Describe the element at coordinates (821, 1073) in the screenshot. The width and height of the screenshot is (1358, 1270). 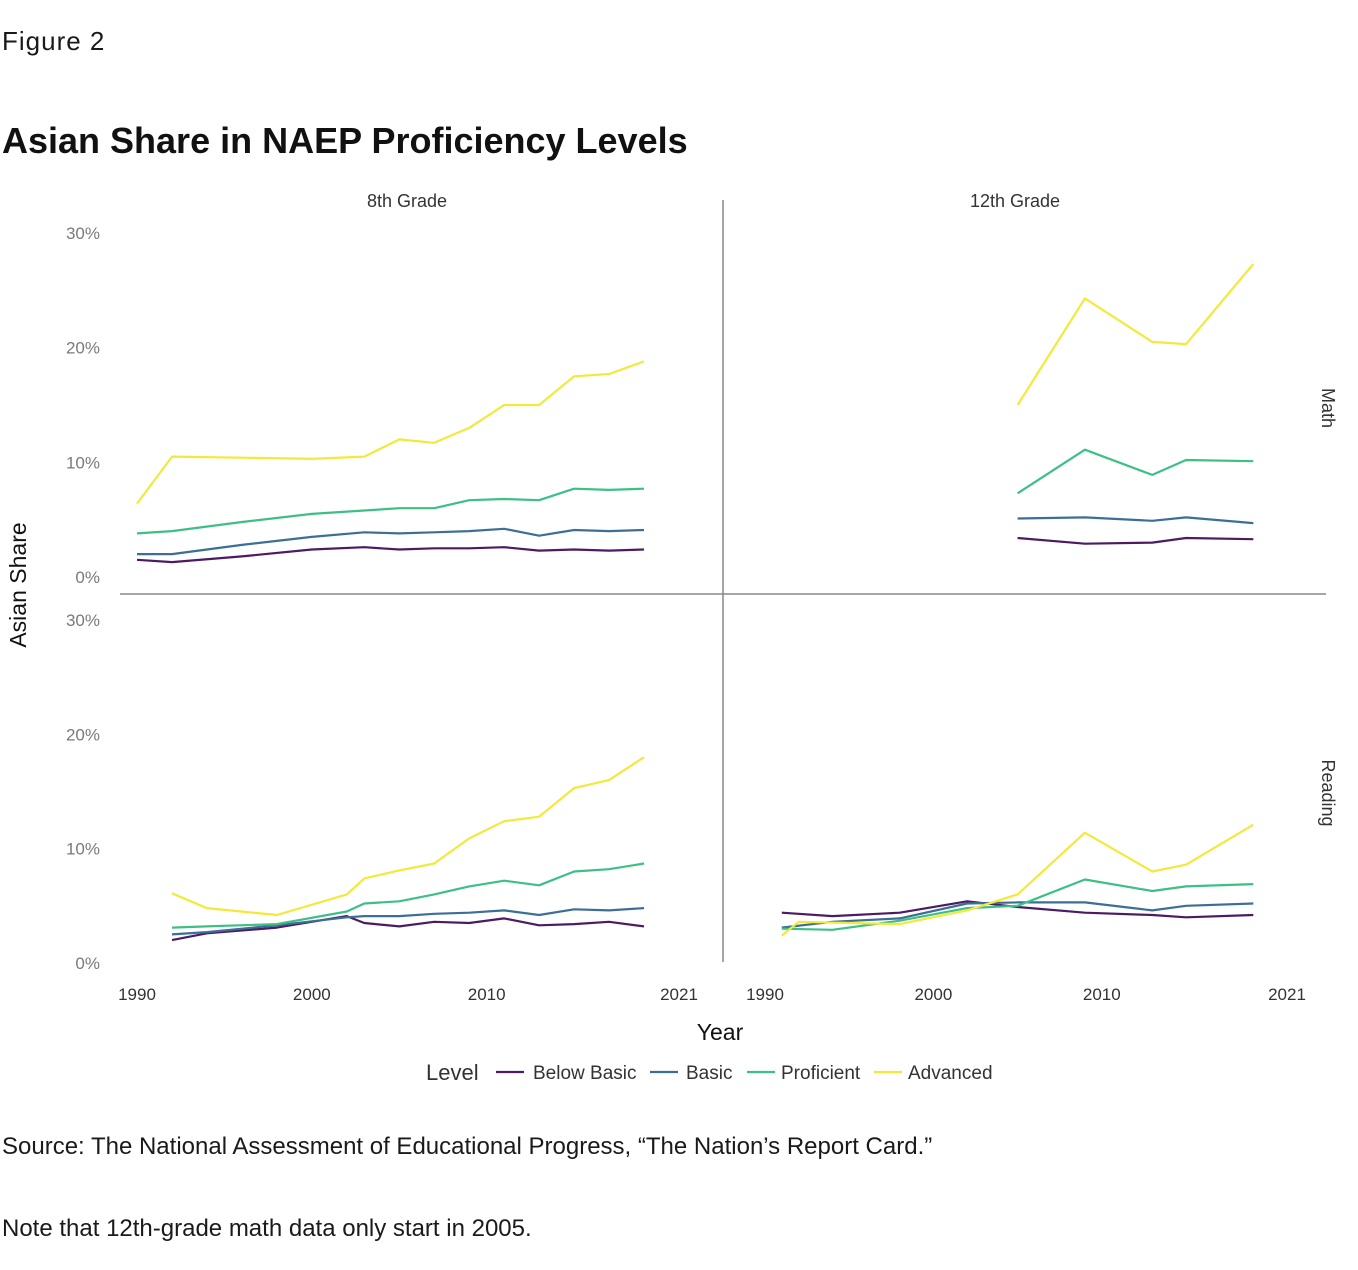
I see `legend-label-proficient: Proficient` at that location.